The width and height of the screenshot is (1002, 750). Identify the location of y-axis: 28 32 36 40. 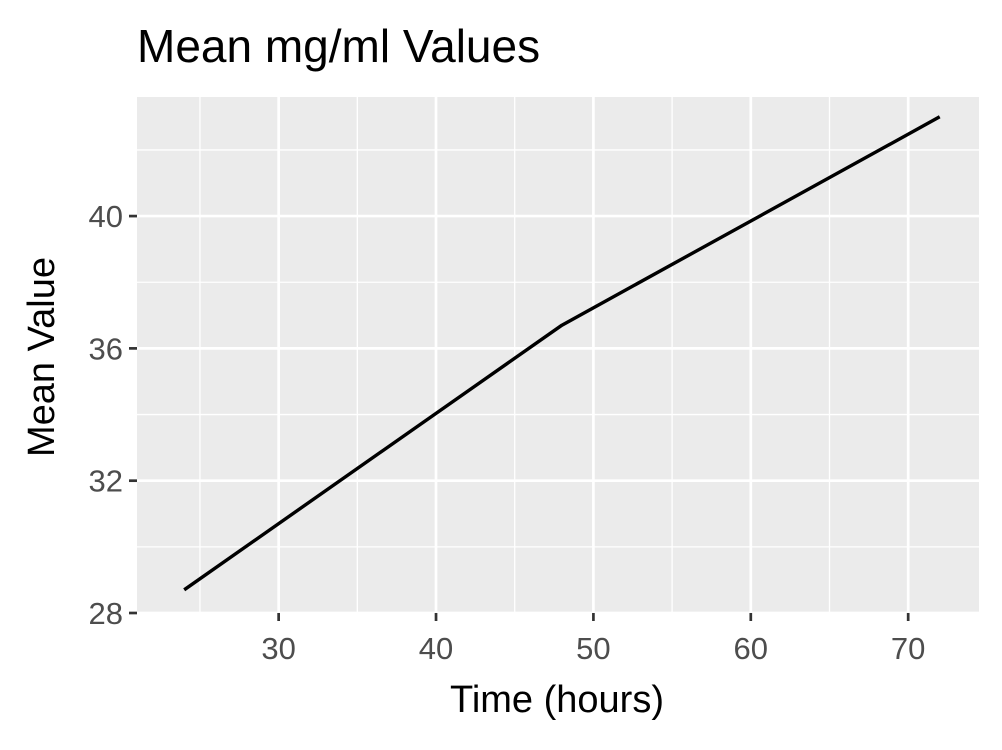
(113, 415).